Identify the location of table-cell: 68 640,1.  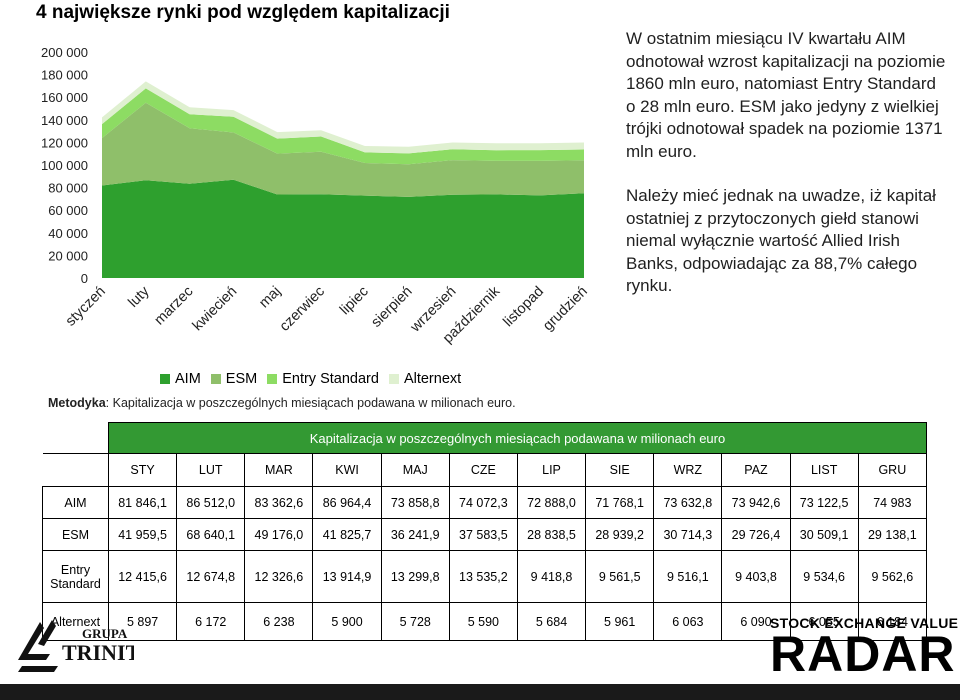
(211, 534).